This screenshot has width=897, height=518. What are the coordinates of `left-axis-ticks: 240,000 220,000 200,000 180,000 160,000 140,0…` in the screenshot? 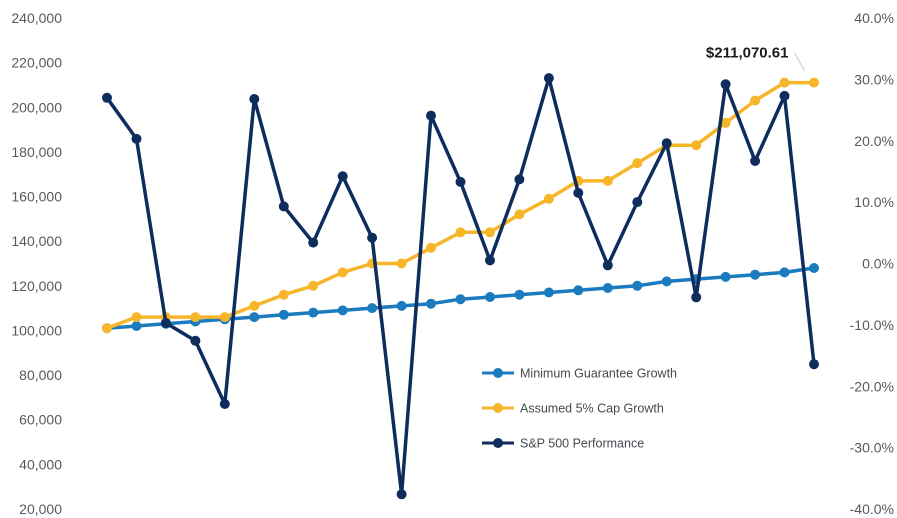 It's located at (36, 263).